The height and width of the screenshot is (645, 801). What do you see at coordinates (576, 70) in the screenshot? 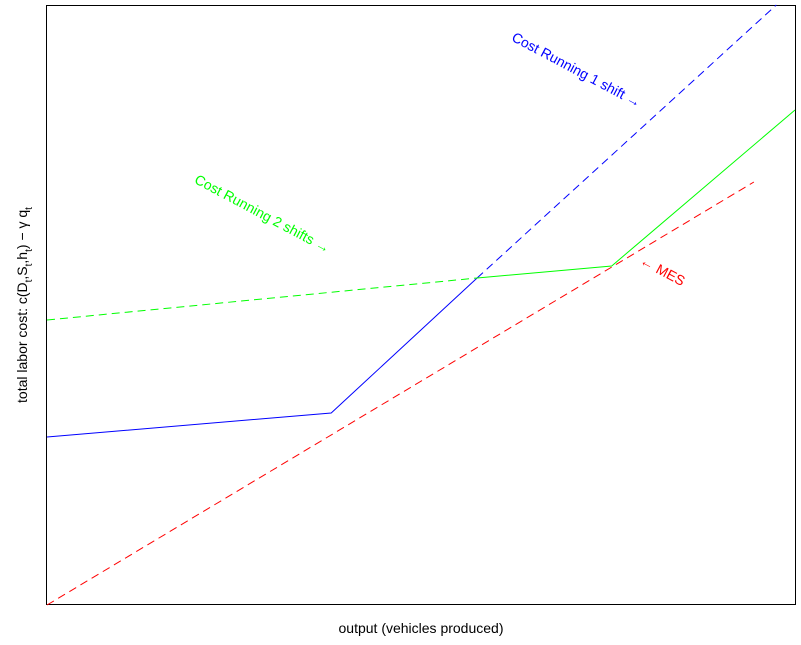
I see `annotation-1: Cost Running 1 shift →` at bounding box center [576, 70].